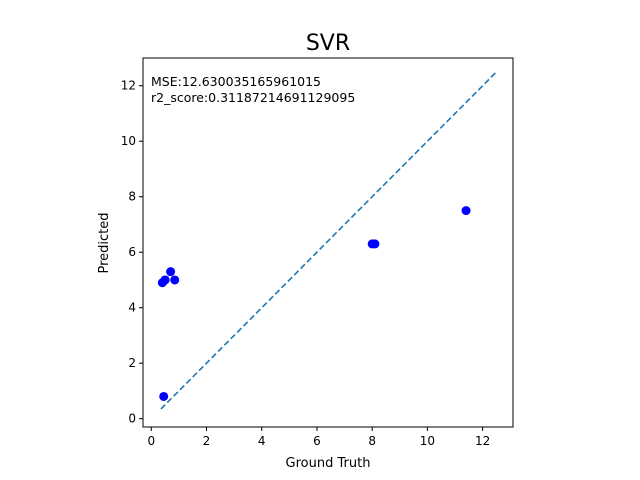 Image resolution: width=640 pixels, height=480 pixels. What do you see at coordinates (482, 441) in the screenshot?
I see `x-tick-label: 12` at bounding box center [482, 441].